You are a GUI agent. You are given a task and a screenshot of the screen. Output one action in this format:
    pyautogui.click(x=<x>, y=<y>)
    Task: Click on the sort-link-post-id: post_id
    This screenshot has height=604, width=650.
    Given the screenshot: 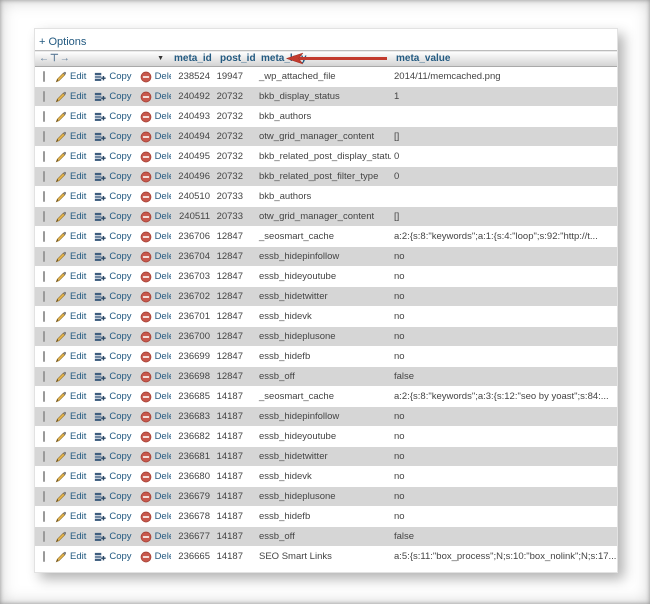 What is the action you would take?
    pyautogui.click(x=238, y=58)
    